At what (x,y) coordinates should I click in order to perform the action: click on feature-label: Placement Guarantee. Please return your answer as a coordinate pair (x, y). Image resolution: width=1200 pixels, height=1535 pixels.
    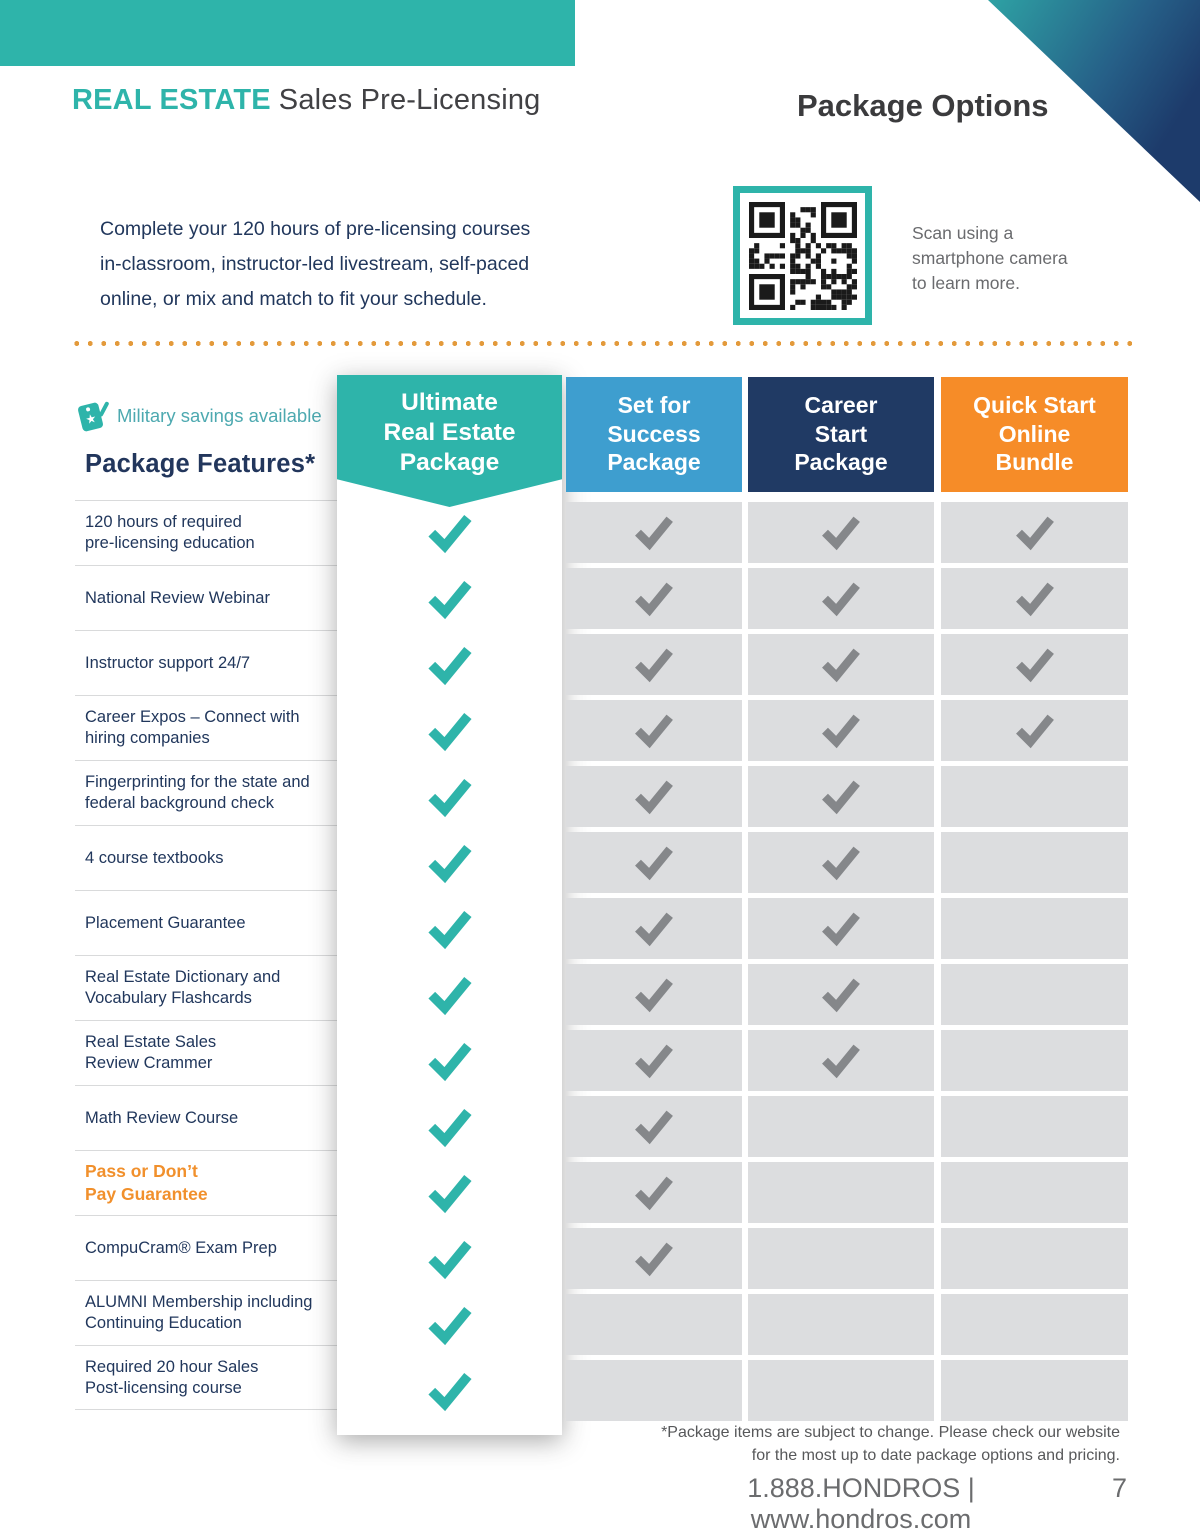
    Looking at the image, I should click on (206, 922).